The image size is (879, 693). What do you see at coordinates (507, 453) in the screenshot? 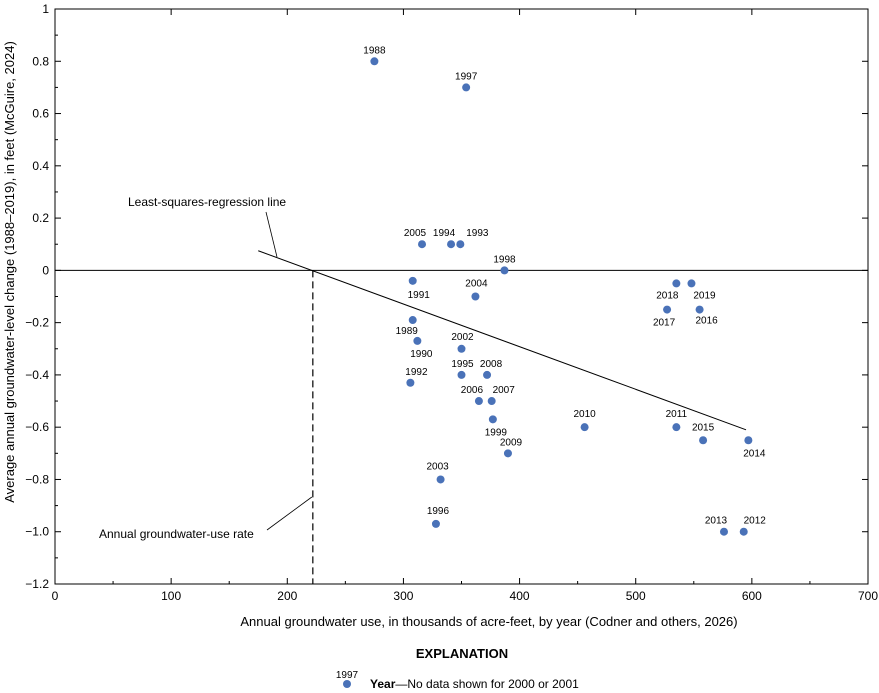
I see `data-point-2009` at bounding box center [507, 453].